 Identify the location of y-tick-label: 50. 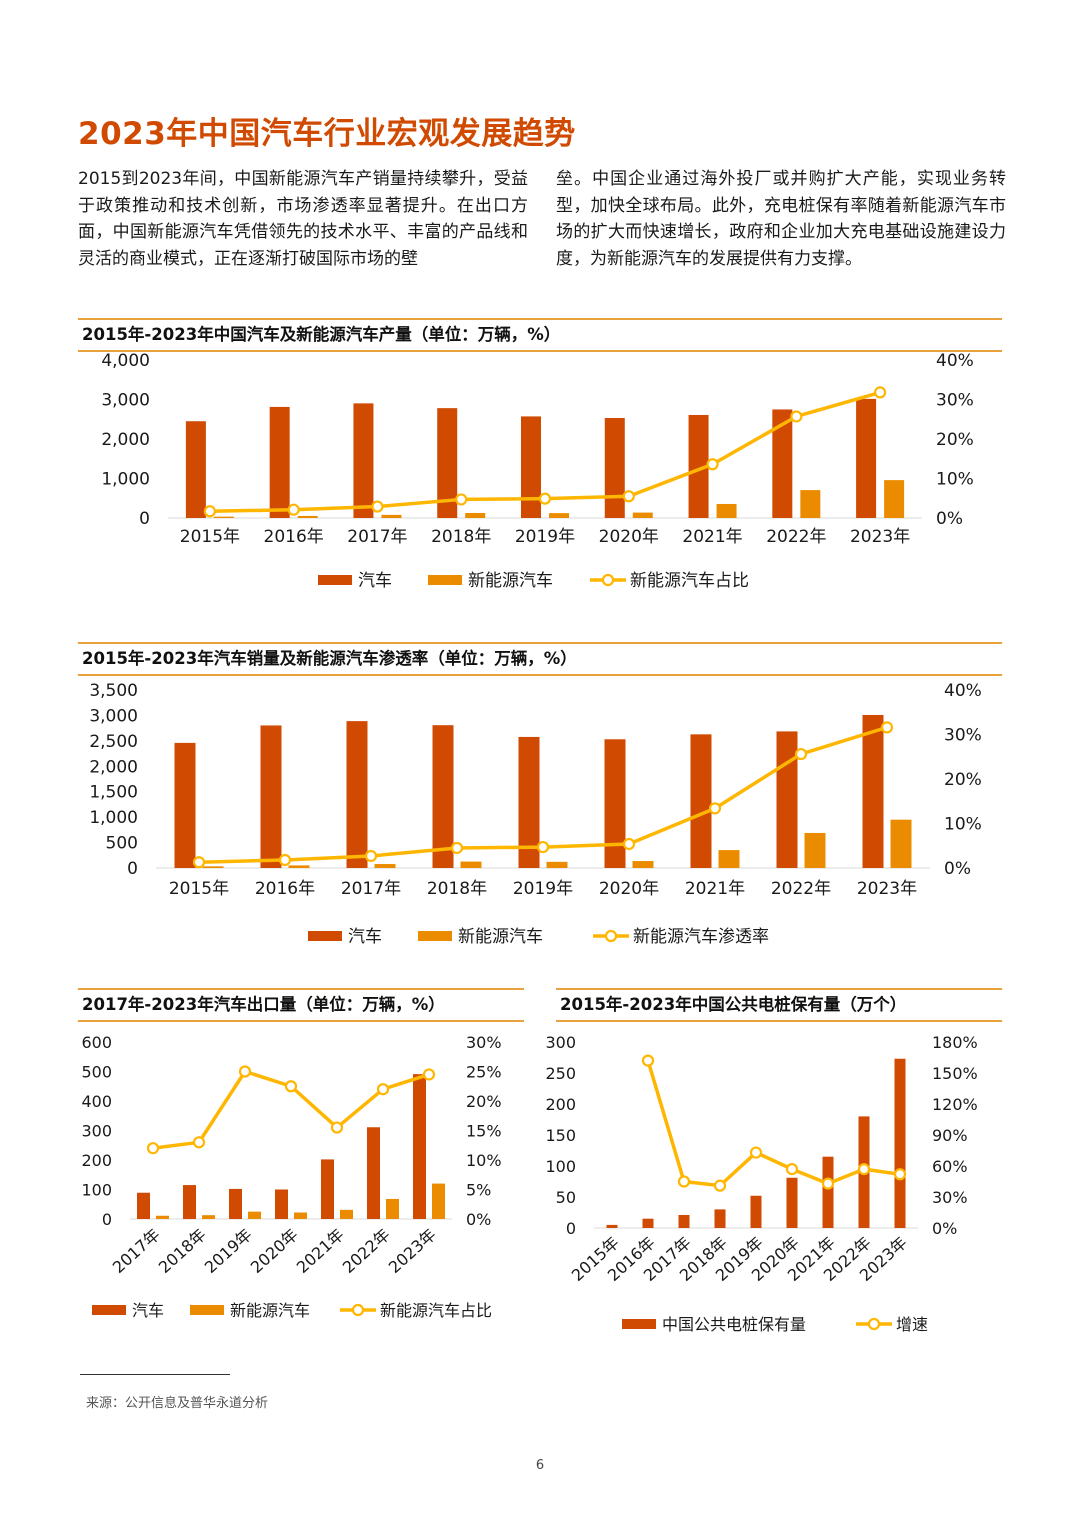
(566, 1197).